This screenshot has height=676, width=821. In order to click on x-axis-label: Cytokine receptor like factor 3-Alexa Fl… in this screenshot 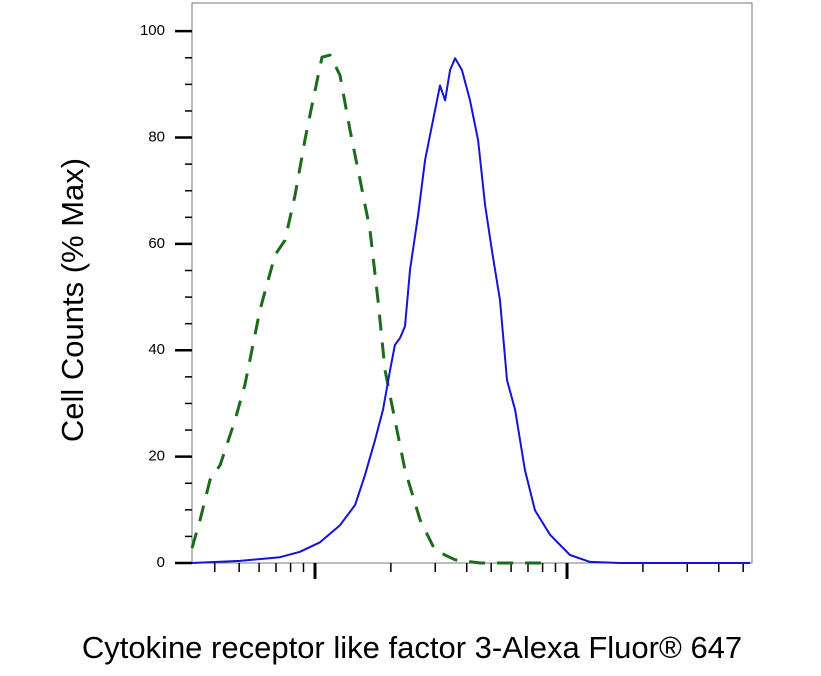, I will do `click(412, 647)`.